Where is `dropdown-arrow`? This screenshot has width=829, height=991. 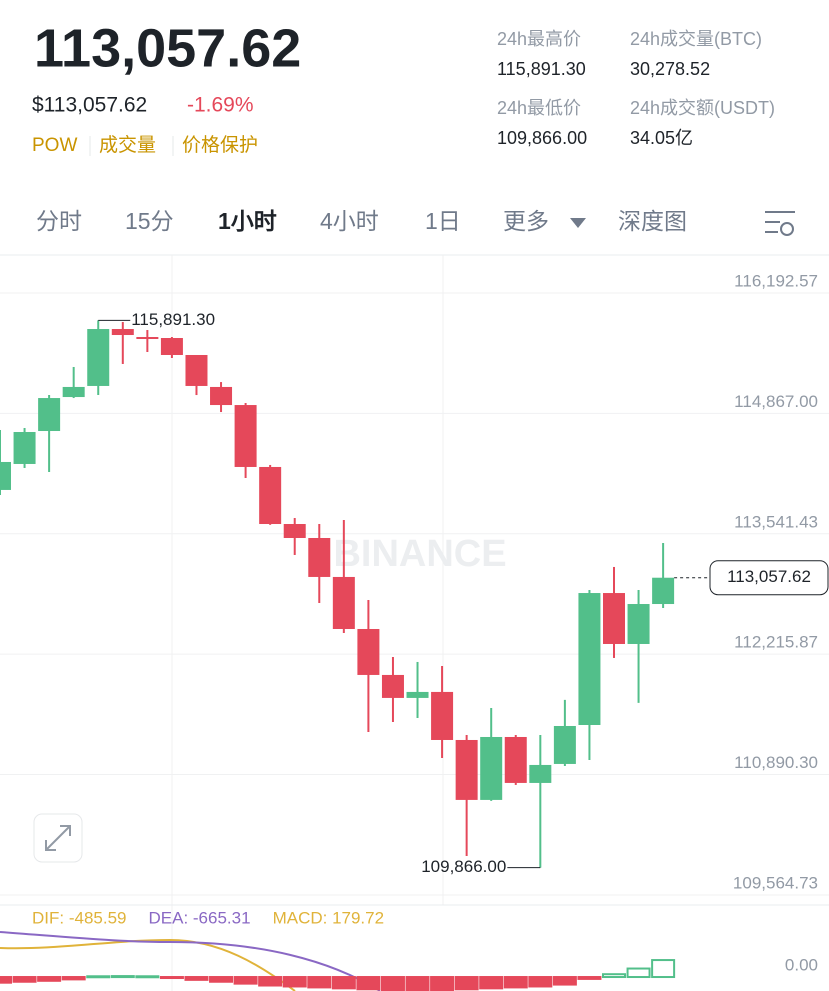
dropdown-arrow is located at coordinates (578, 223).